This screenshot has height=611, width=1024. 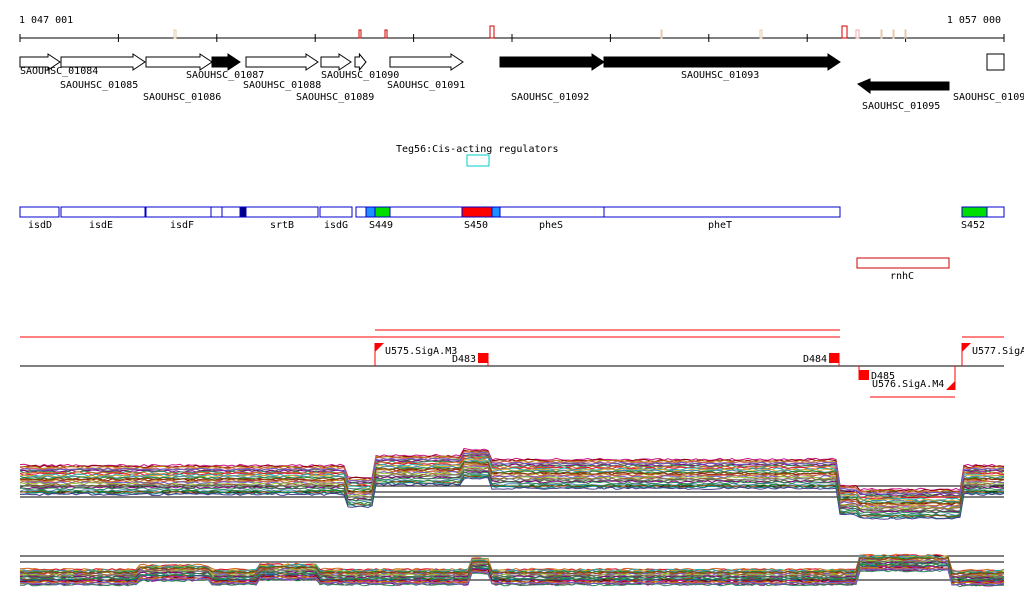 I want to click on feature-s452: S452, so click(x=974, y=218).